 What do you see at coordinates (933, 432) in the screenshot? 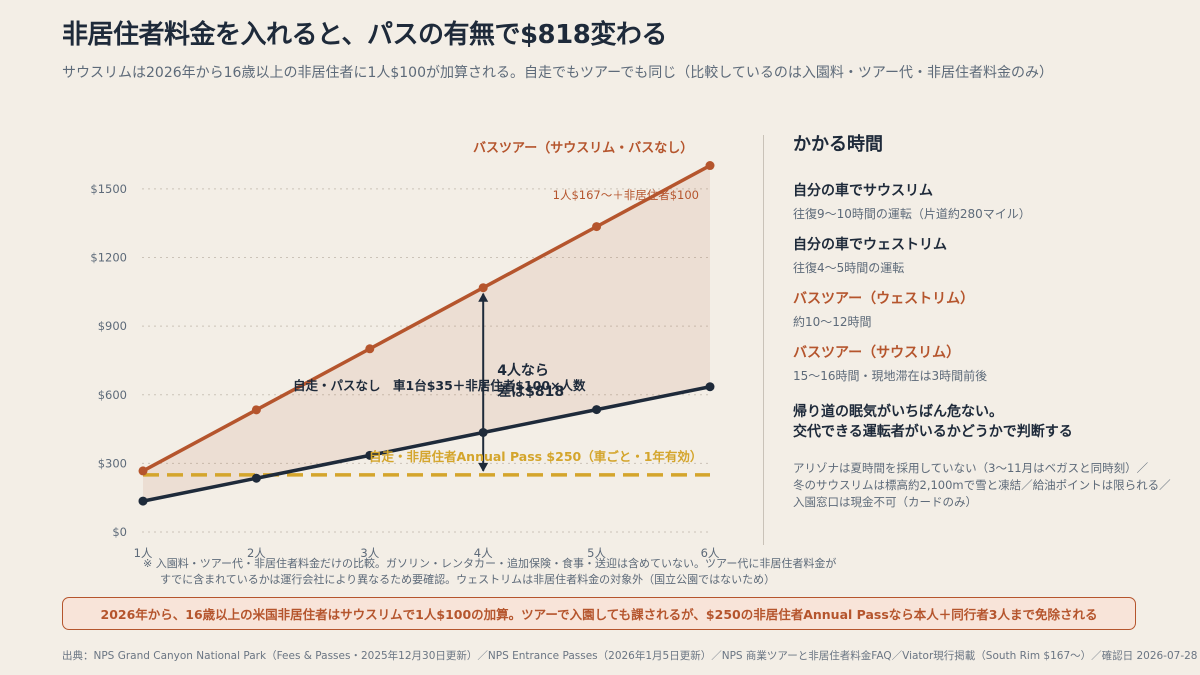
I see `warning-line: 交代できる運転者がいるかどうかで判断する` at bounding box center [933, 432].